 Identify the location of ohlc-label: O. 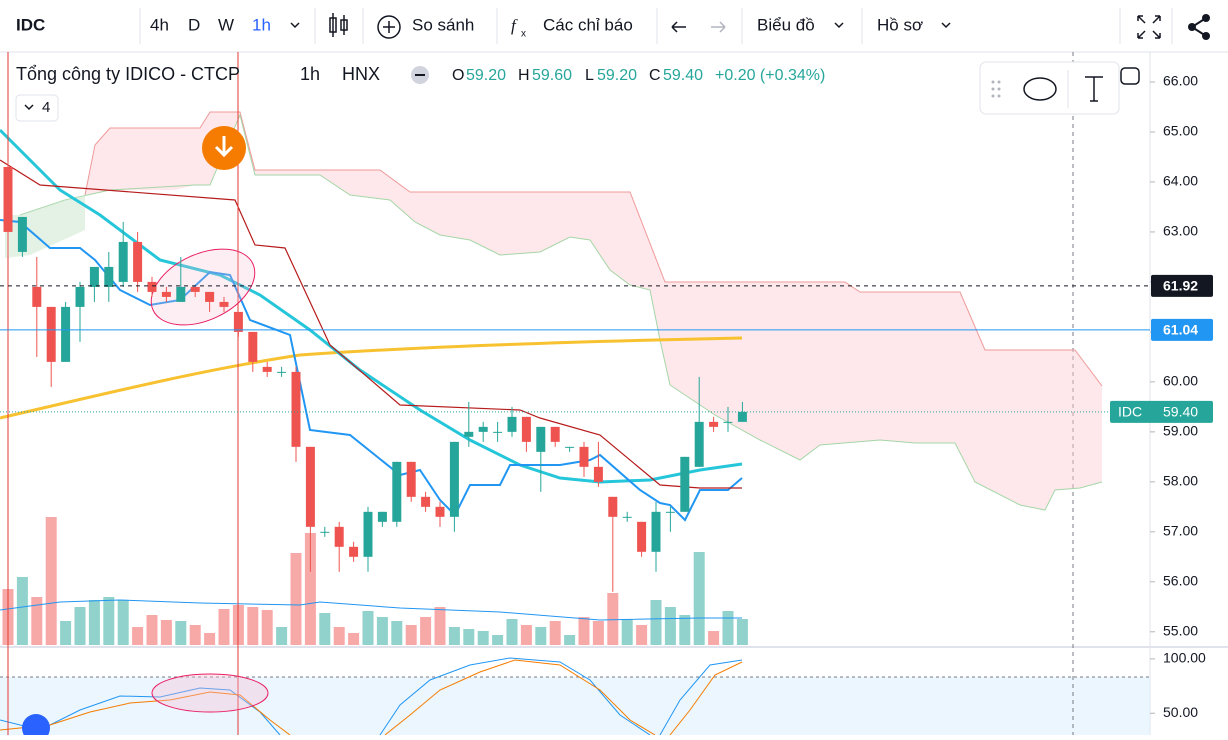
(458, 75).